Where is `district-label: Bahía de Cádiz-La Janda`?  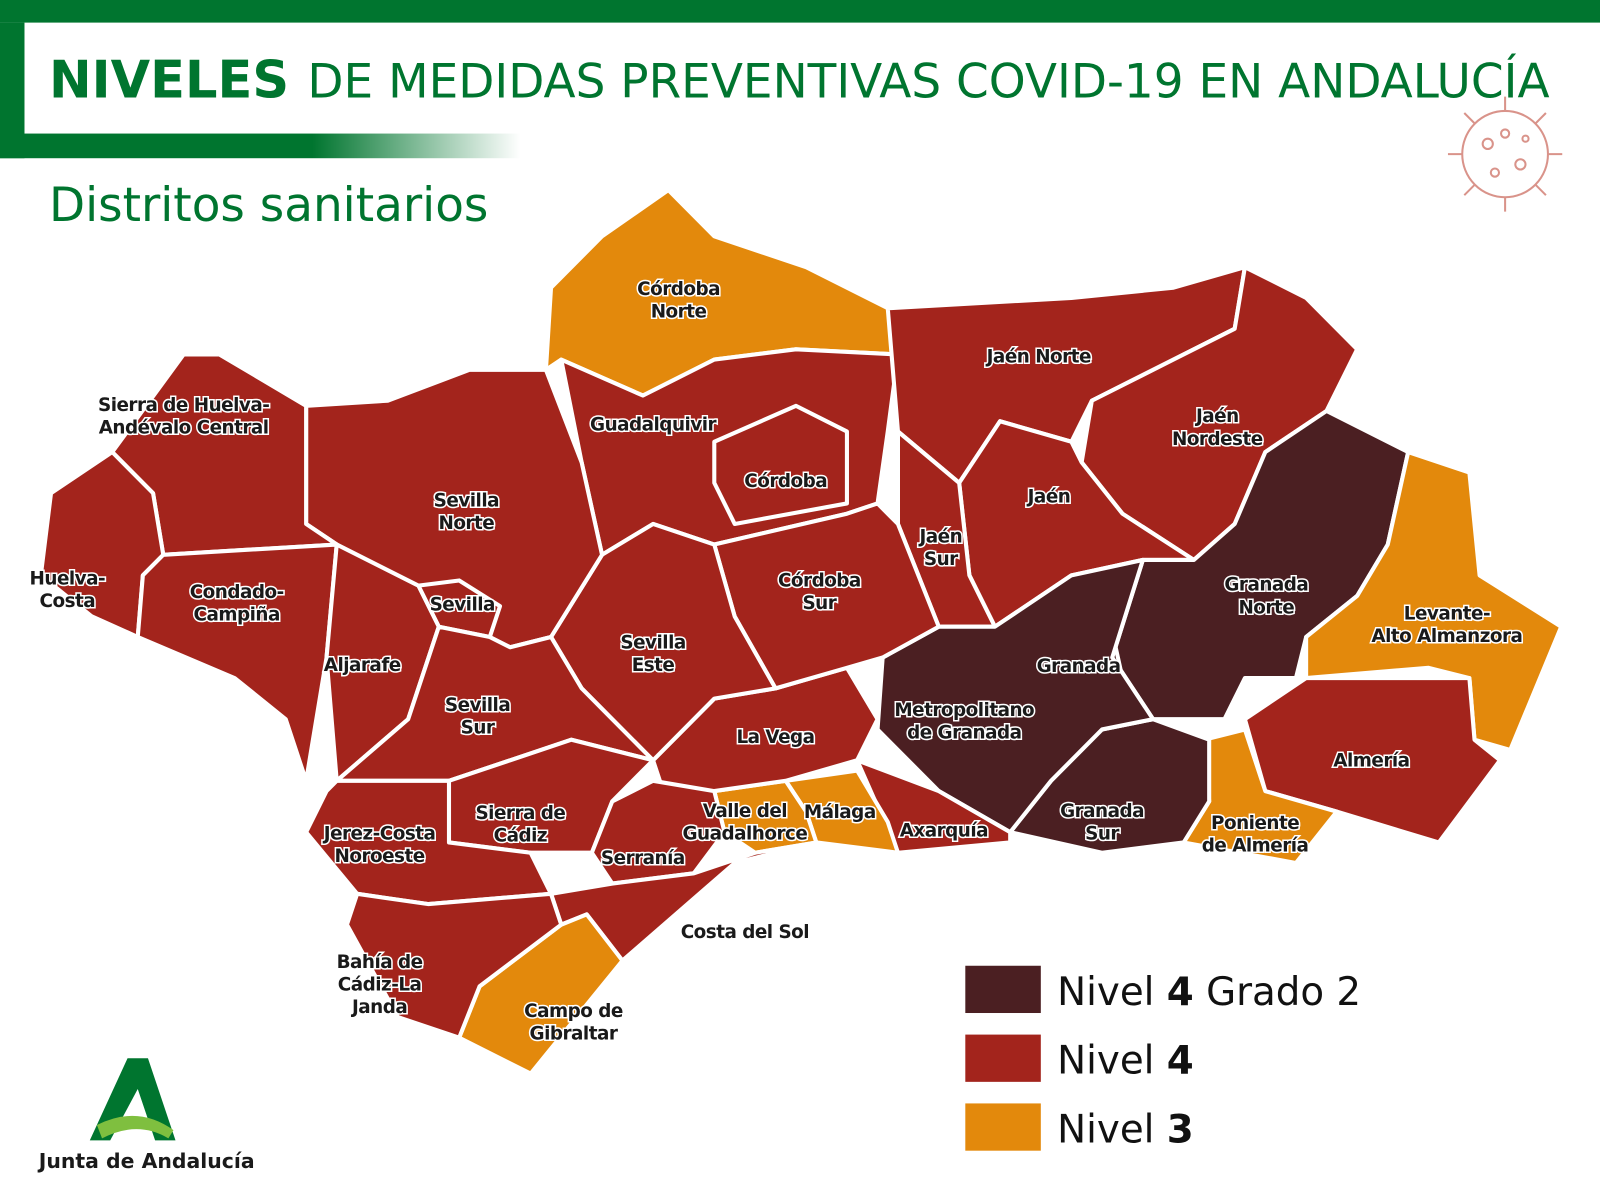
district-label: Bahía de Cádiz-La Janda is located at coordinates (380, 985).